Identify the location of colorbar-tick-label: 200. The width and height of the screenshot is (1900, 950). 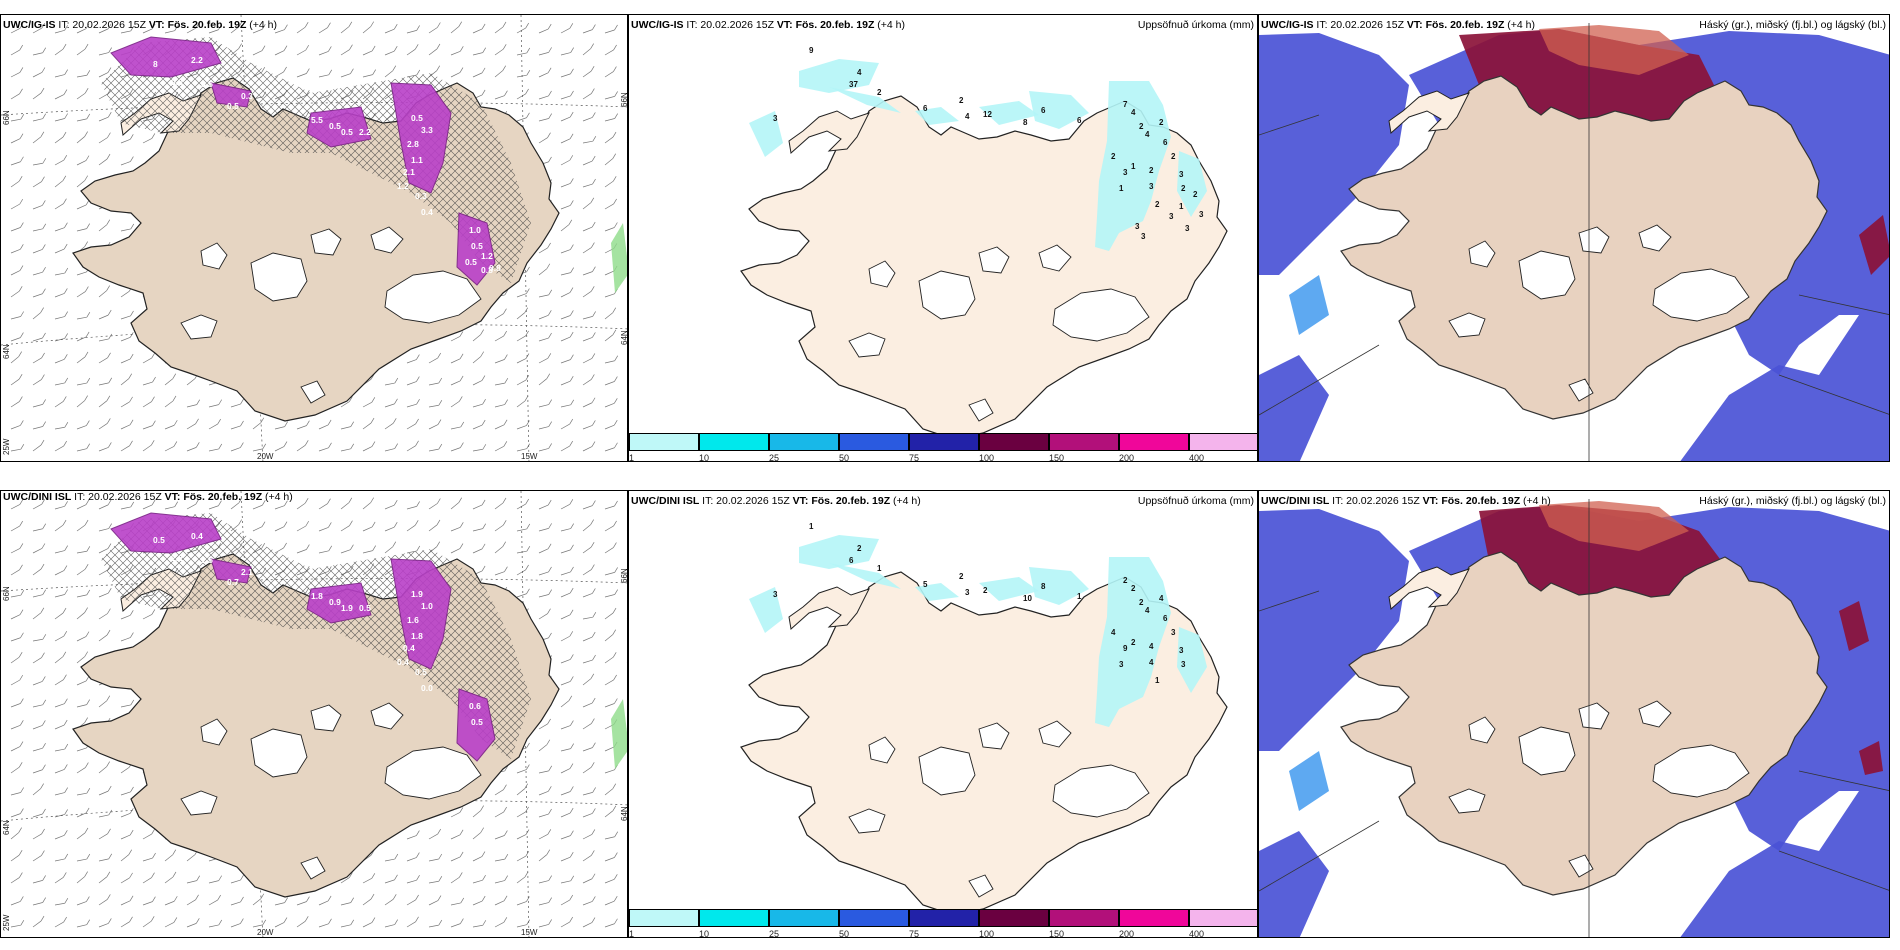
(1127, 933).